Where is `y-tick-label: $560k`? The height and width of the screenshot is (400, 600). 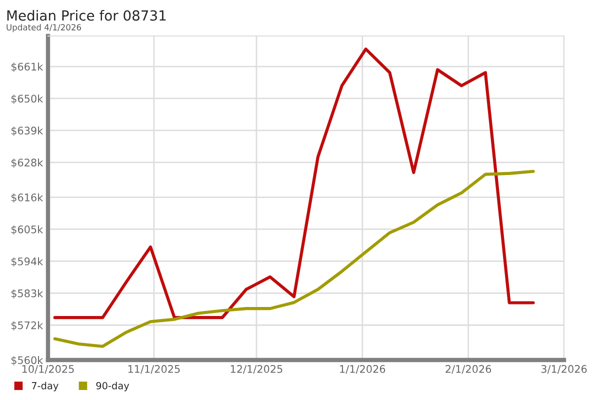 y-tick-label: $560k is located at coordinates (27, 361).